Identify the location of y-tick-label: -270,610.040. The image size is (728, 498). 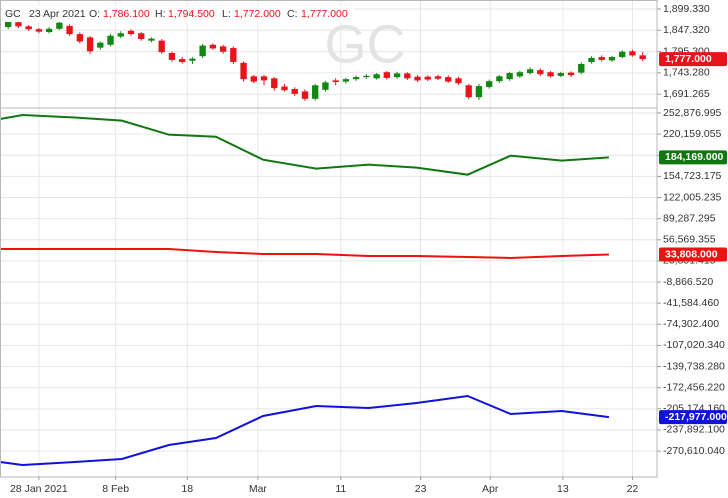
(694, 451).